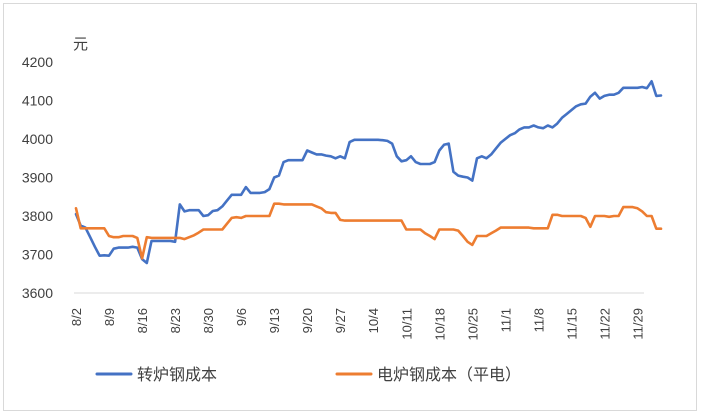 The height and width of the screenshot is (416, 702). I want to click on y-tick-label: 4200, so click(37, 62).